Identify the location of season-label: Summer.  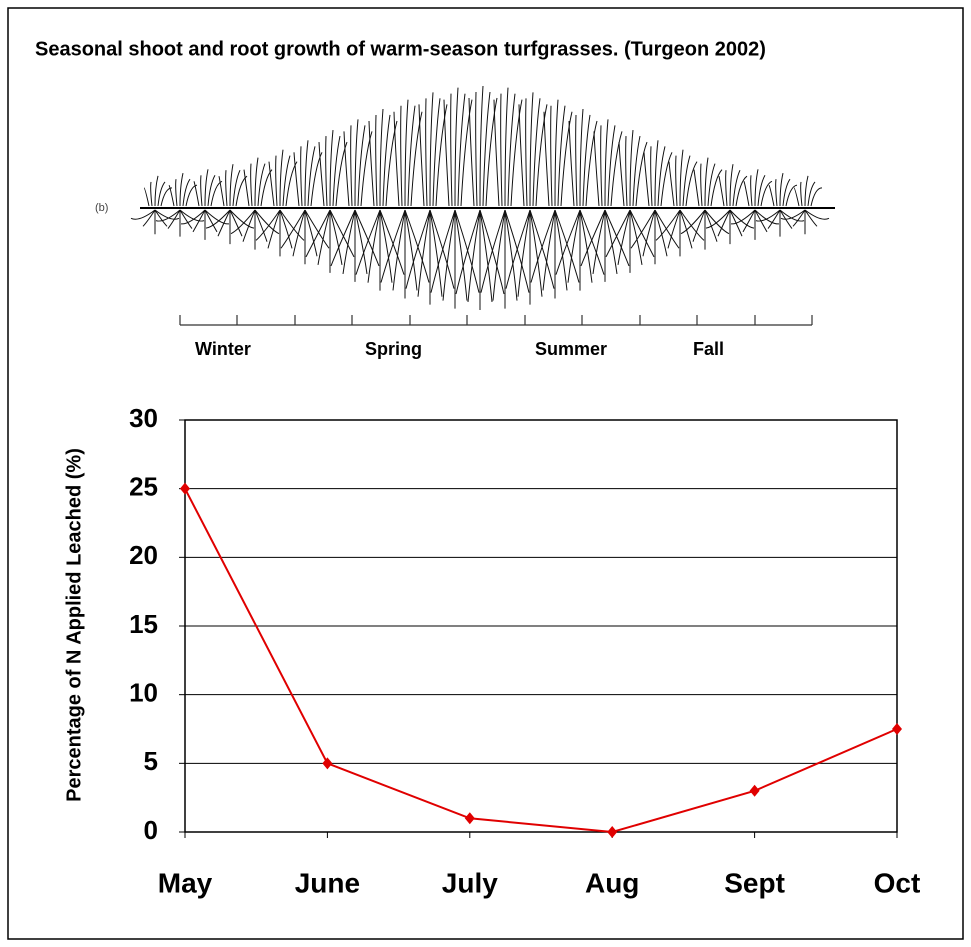
(571, 349).